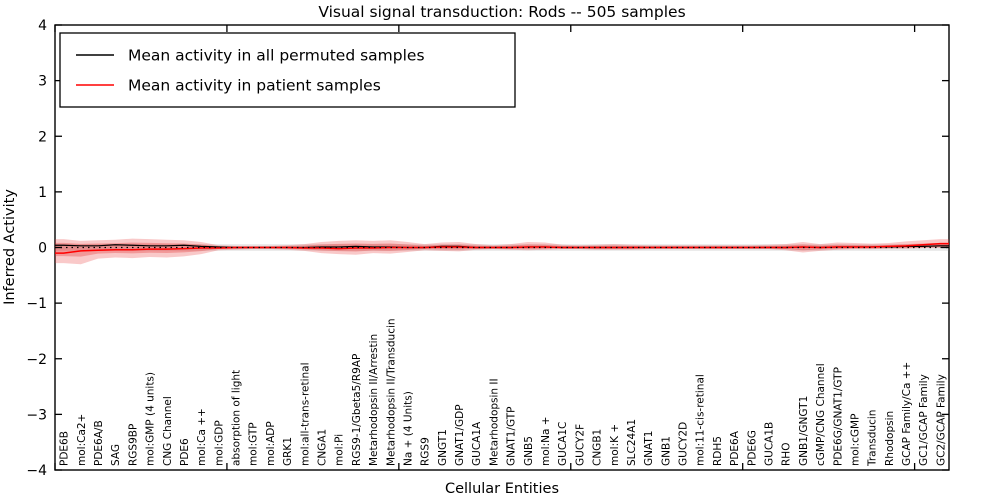 Image resolution: width=1000 pixels, height=500 pixels. What do you see at coordinates (36, 415) in the screenshot?
I see `y-tick-label: −3` at bounding box center [36, 415].